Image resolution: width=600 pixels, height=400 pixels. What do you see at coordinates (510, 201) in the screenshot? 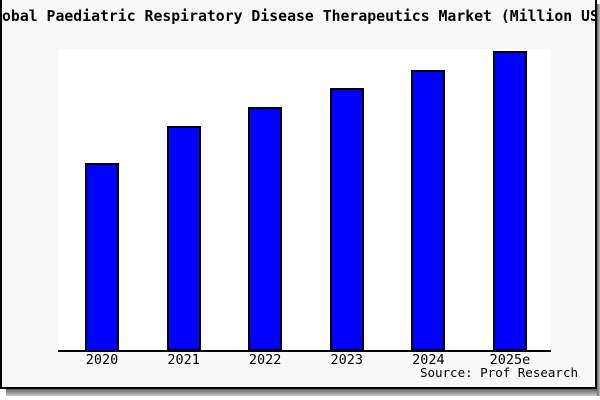
I see `bar-2025e` at bounding box center [510, 201].